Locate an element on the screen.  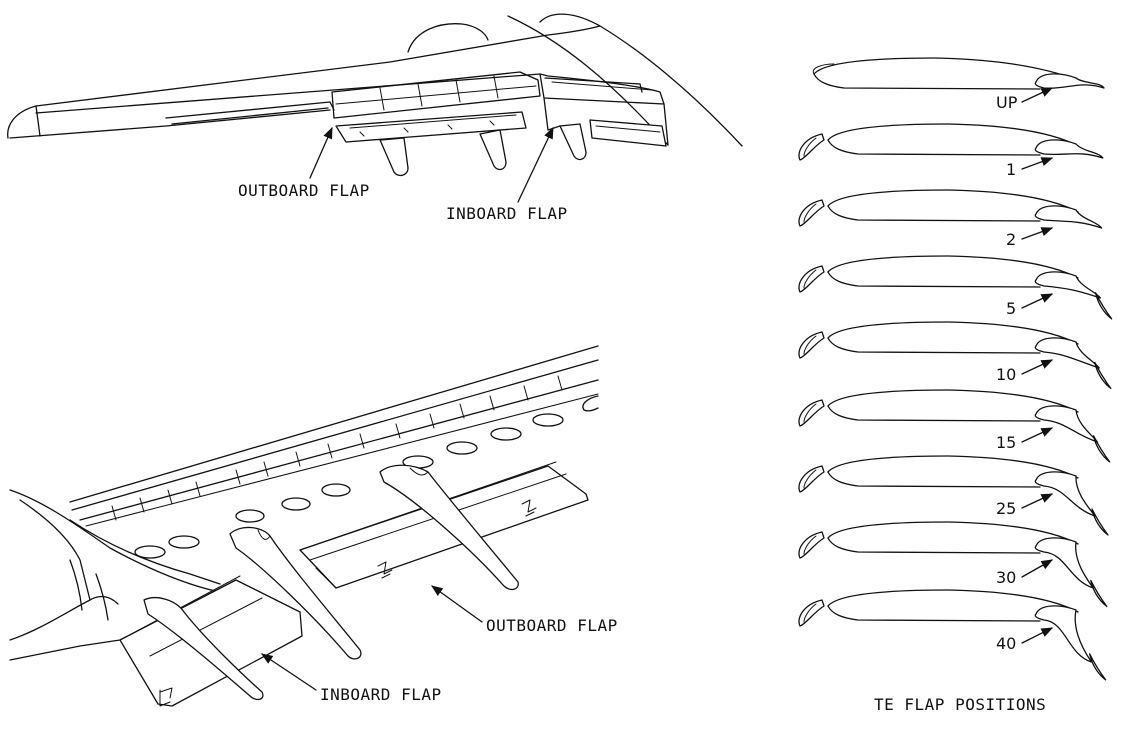
top-inboard-flap-label: INBOARD FLAP is located at coordinates (507, 213).